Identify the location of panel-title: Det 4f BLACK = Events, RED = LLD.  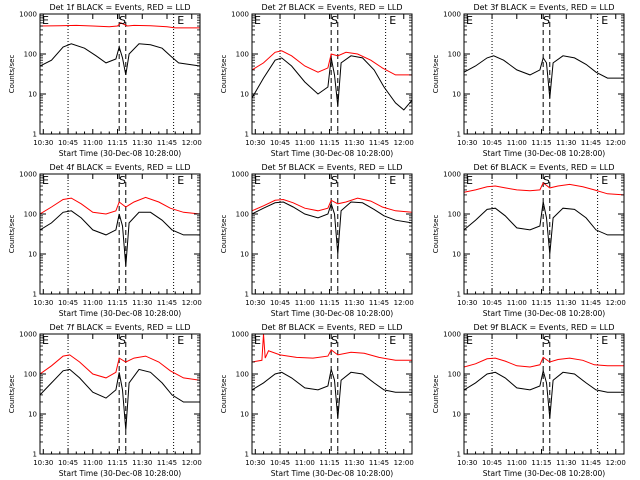
(119, 167).